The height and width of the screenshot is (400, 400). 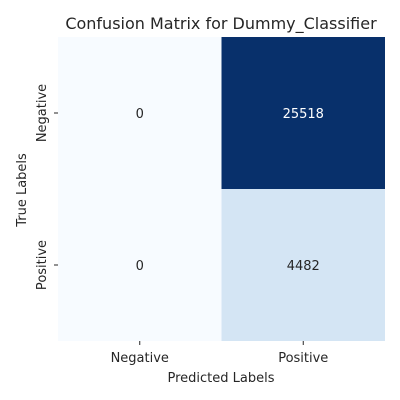 I want to click on y-tick-label: Positive, so click(x=42, y=265).